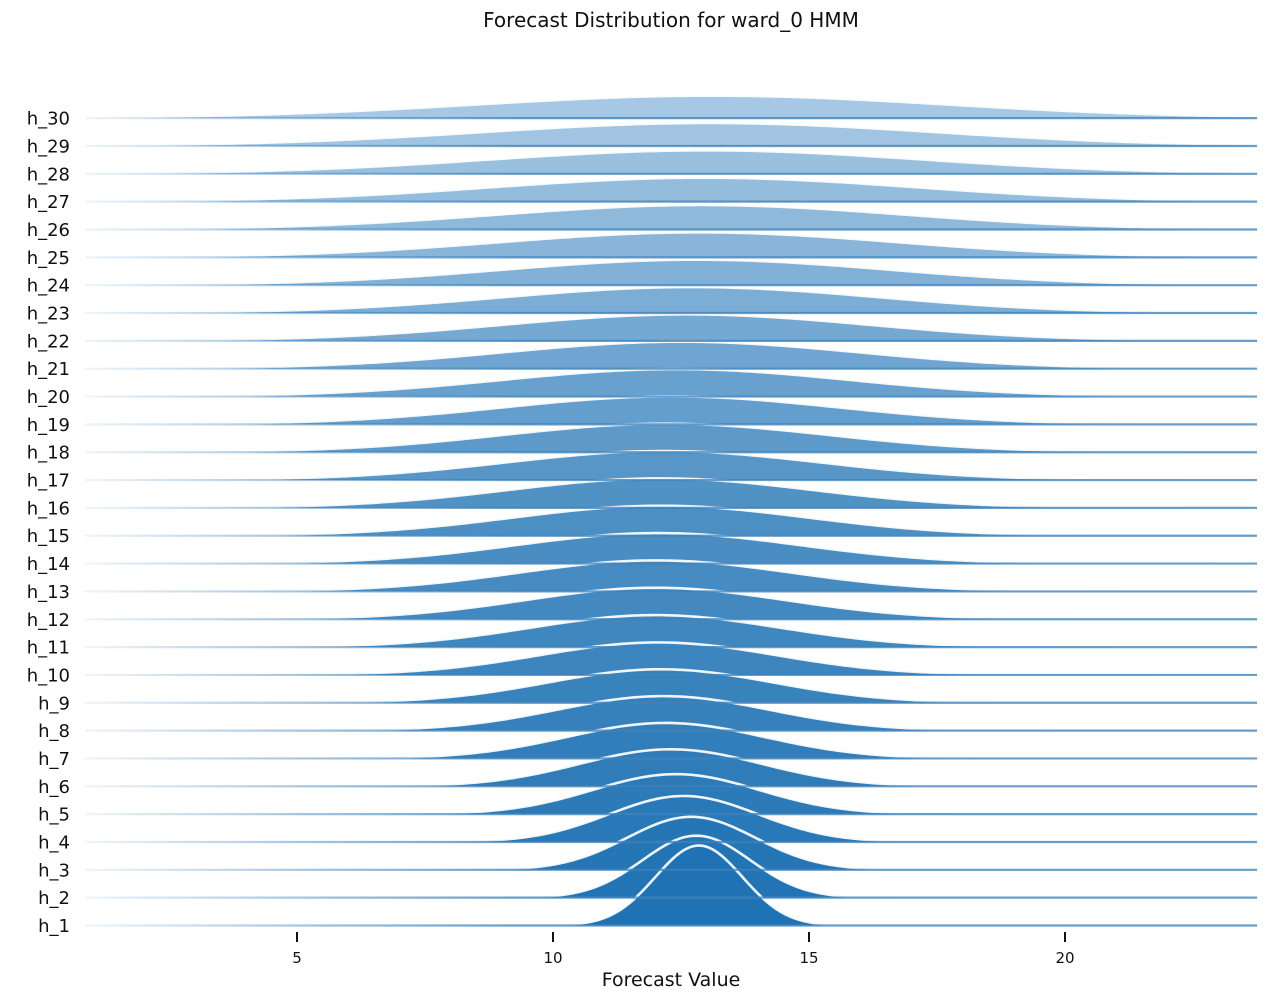 The image size is (1266, 1007). I want to click on y-axis-label-h_6: h_6, so click(54, 787).